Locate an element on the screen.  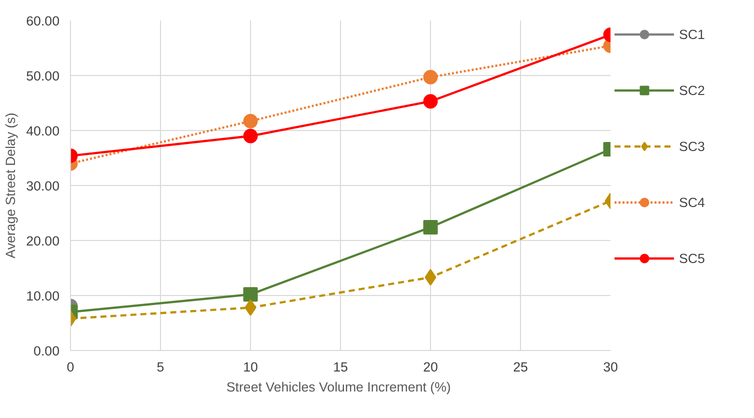
x-axis-title: Street Vehicles Volume Increment (%) is located at coordinates (338, 387).